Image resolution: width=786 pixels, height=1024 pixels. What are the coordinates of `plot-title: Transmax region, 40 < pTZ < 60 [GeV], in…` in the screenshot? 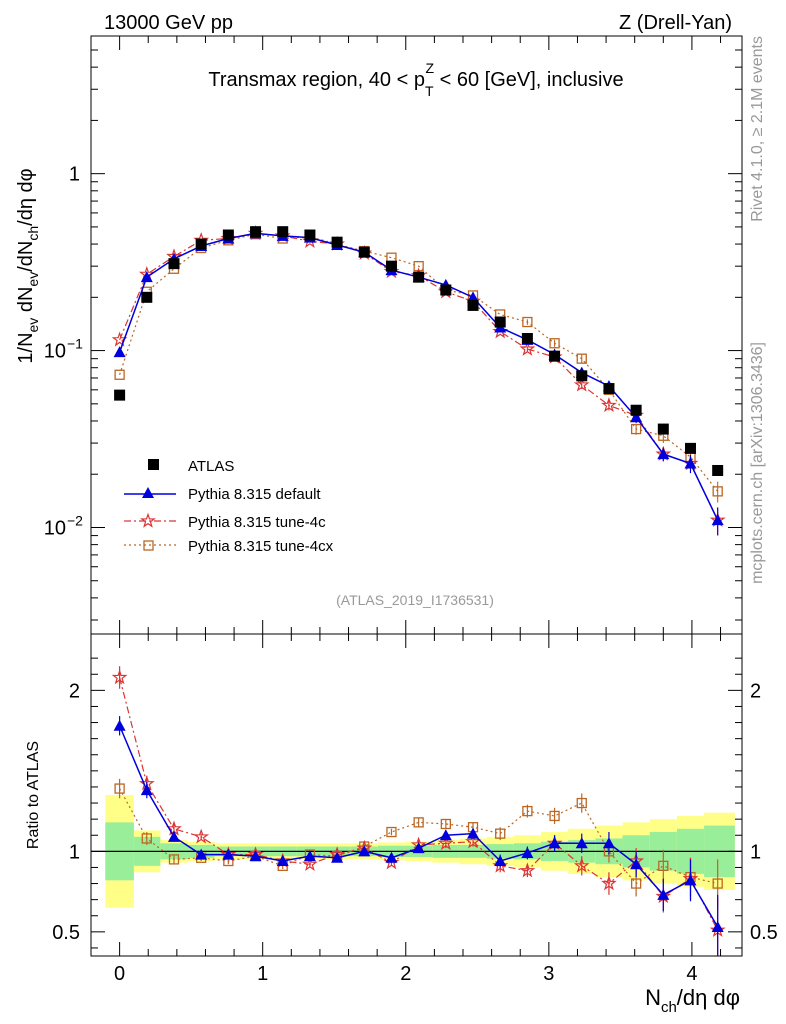 It's located at (415, 79).